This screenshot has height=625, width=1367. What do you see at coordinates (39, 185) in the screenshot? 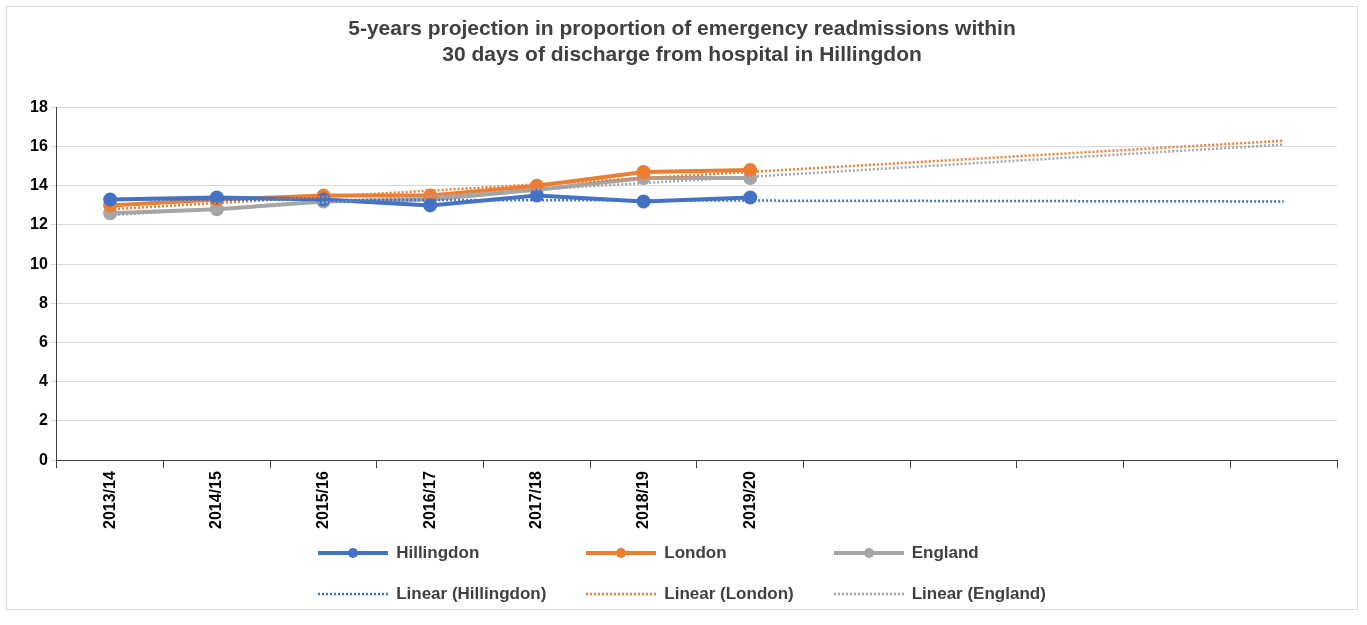
I see `y-tick-label: 14` at bounding box center [39, 185].